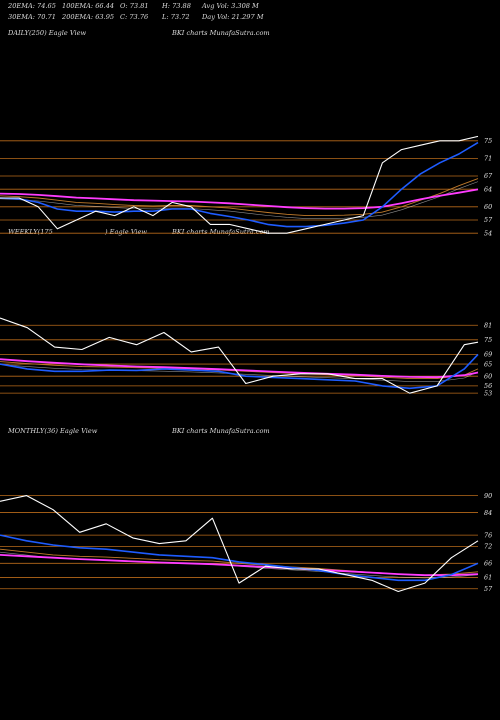 The image size is (500, 720). Describe the element at coordinates (488, 386) in the screenshot. I see `weekly-y-tick-label: 56` at that location.